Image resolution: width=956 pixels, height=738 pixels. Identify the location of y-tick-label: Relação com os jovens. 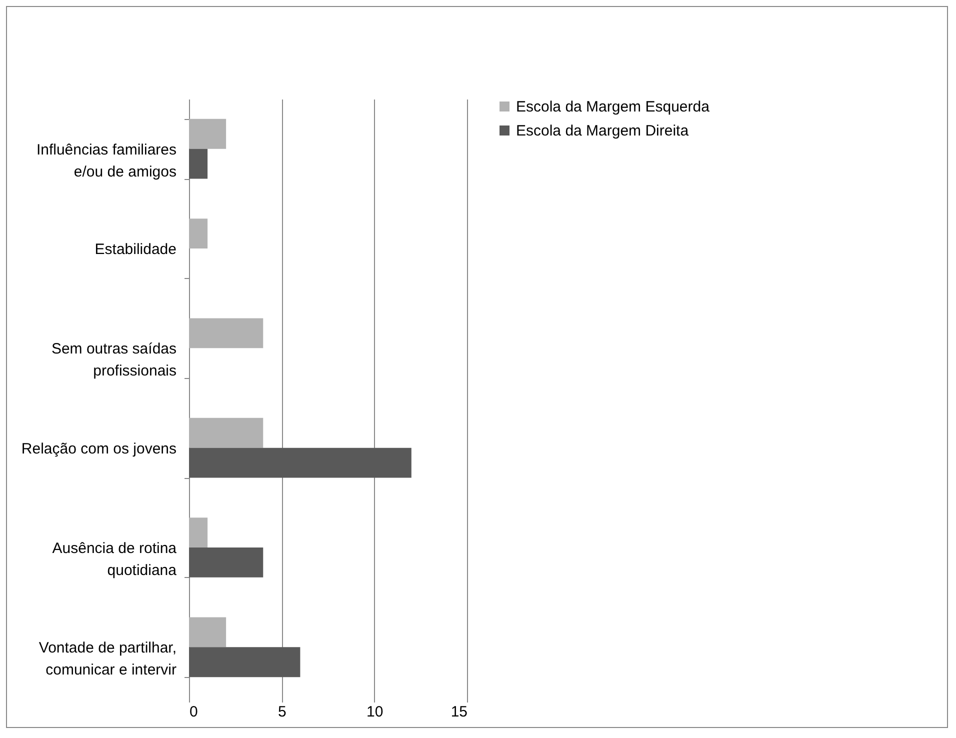
(98, 449).